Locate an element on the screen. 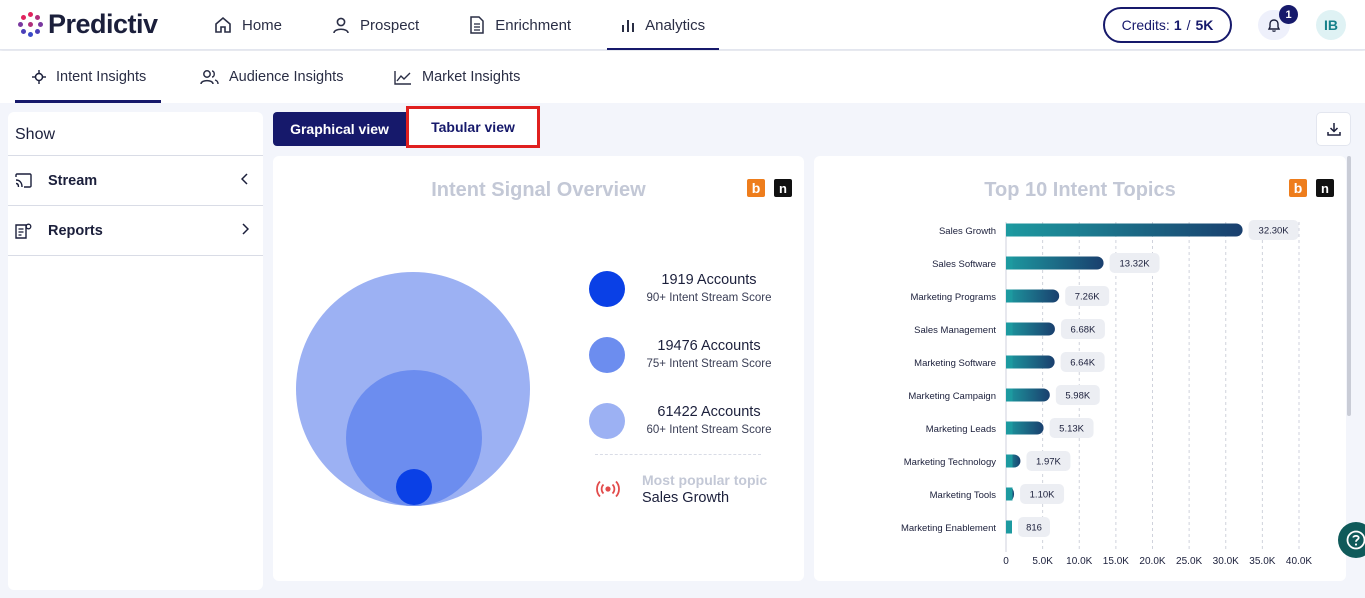 Image resolution: width=1365 pixels, height=598 pixels. nav-analytics-label: Analytics is located at coordinates (675, 25).